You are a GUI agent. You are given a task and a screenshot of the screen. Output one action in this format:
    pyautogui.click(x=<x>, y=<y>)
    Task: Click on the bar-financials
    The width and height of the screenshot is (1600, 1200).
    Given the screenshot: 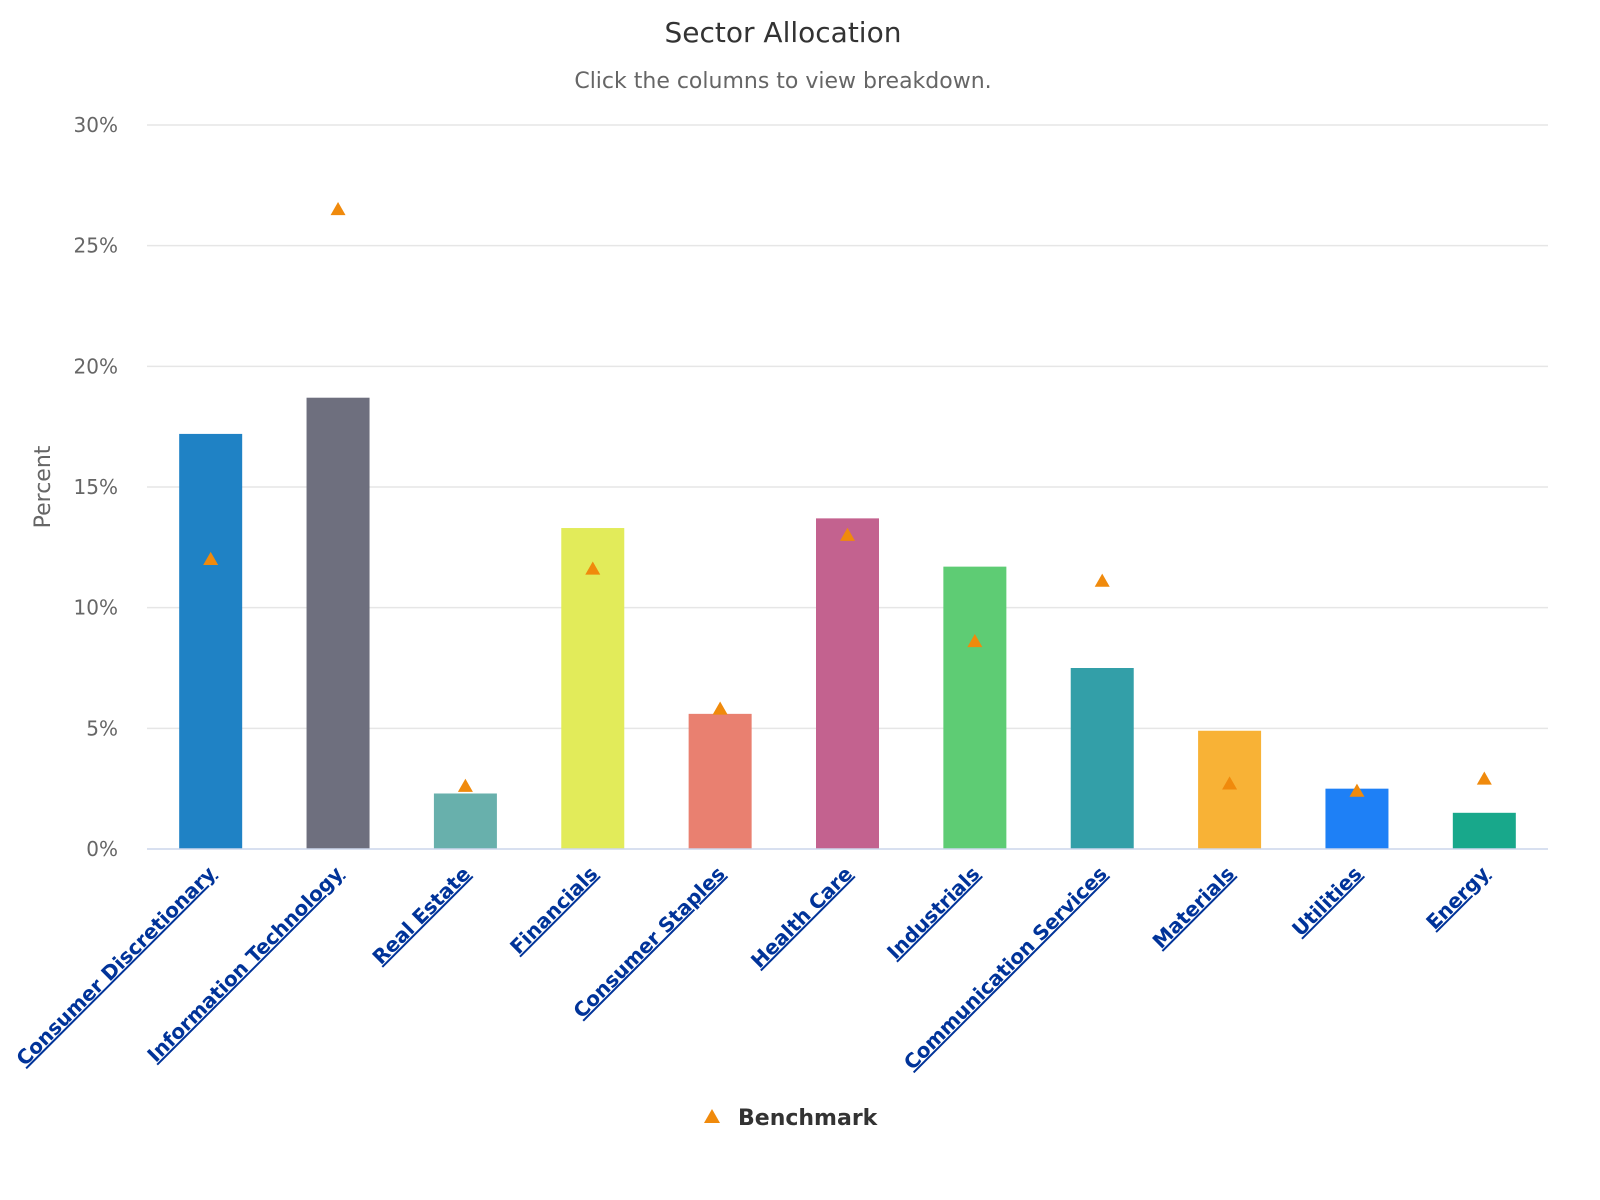 What is the action you would take?
    pyautogui.click(x=593, y=688)
    